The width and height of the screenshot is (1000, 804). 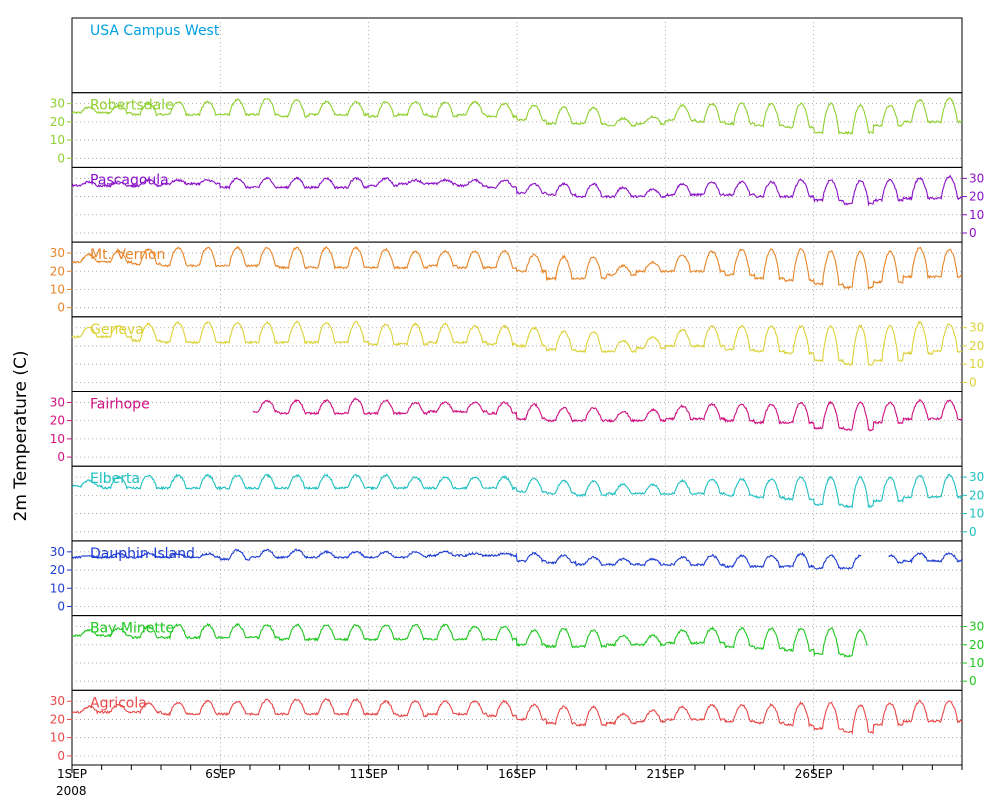 I want to click on station-label: Fairhope, so click(x=120, y=405).